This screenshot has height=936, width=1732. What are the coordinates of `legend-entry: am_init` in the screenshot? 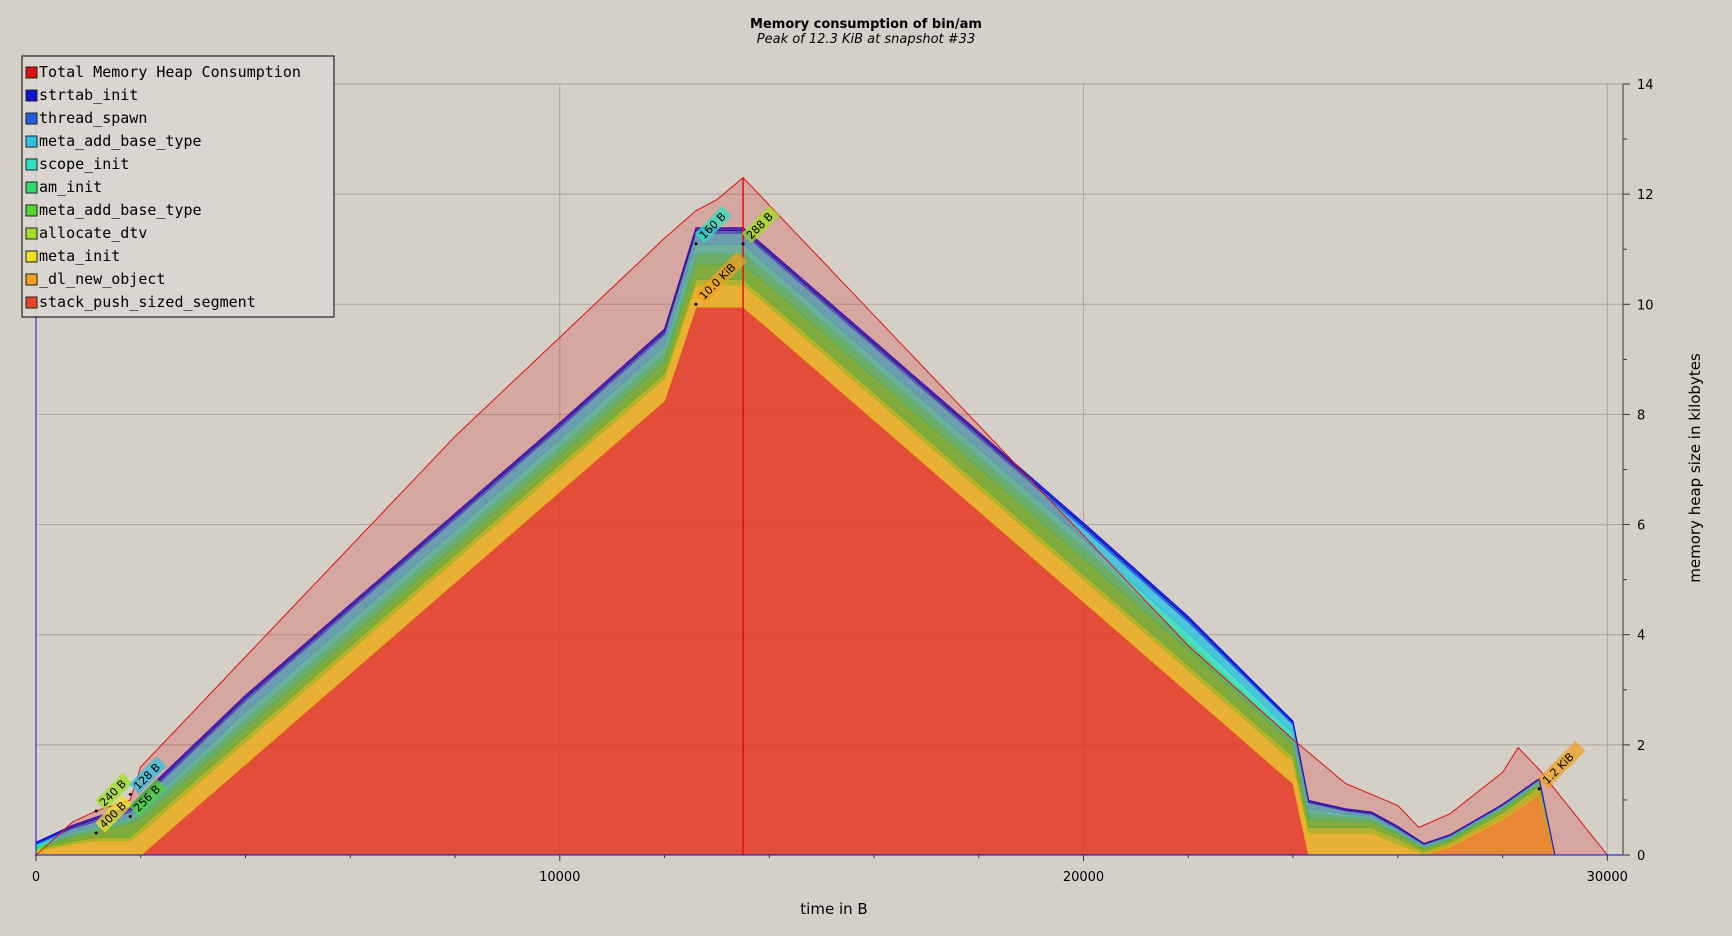 It's located at (70, 187).